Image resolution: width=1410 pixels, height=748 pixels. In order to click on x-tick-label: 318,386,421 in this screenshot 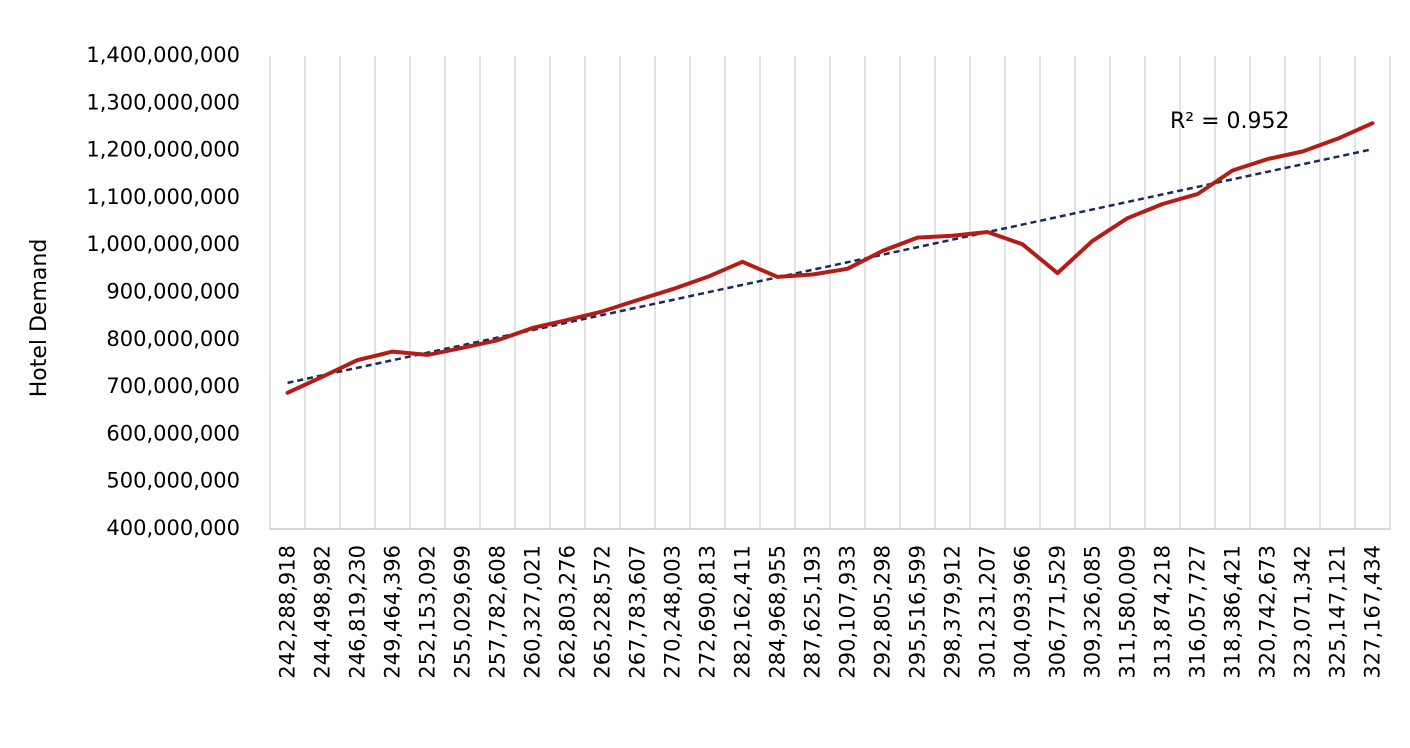, I will do `click(1233, 612)`.